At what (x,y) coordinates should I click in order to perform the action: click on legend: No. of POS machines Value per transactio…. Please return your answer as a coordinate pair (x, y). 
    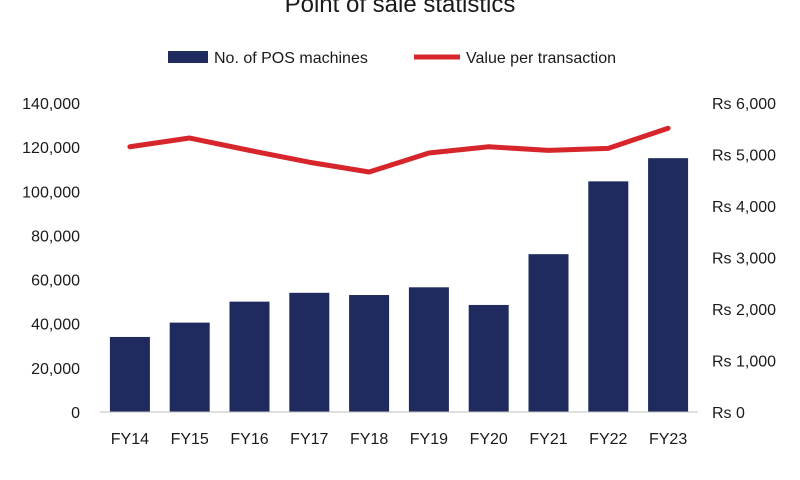
    Looking at the image, I should click on (392, 58).